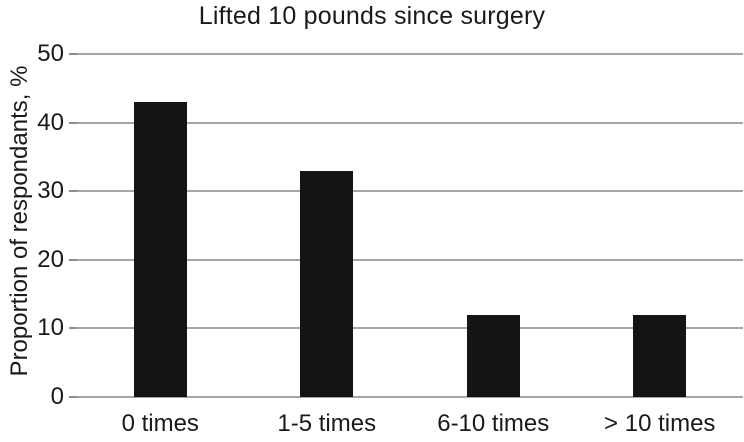 The image size is (744, 442). I want to click on bar-1-5-times, so click(327, 283).